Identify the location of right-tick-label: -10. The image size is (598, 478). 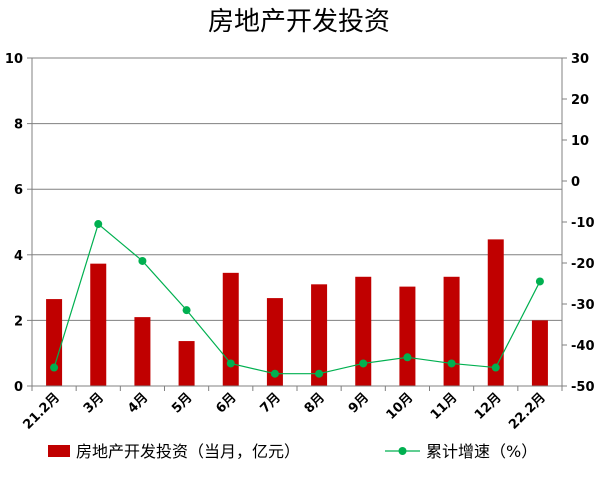
(583, 223).